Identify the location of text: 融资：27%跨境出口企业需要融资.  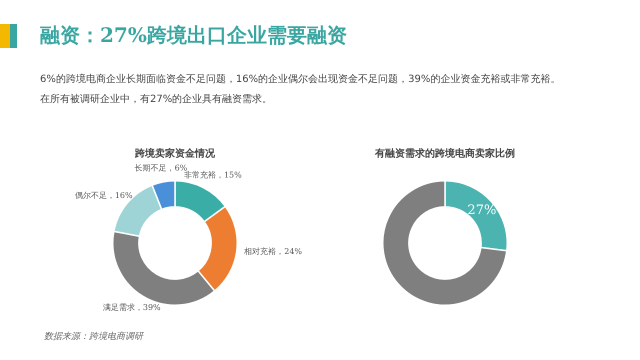
(193, 35).